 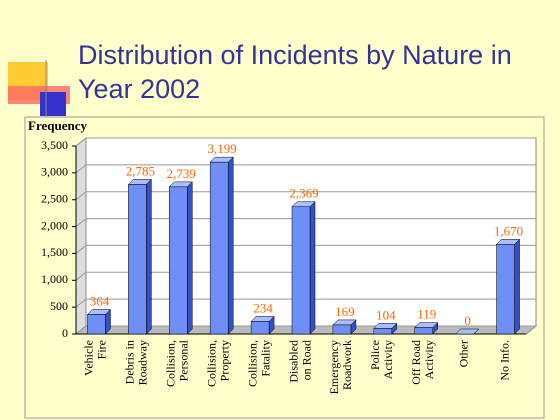 I want to click on y-tick-label: 2,500, so click(x=54, y=198).